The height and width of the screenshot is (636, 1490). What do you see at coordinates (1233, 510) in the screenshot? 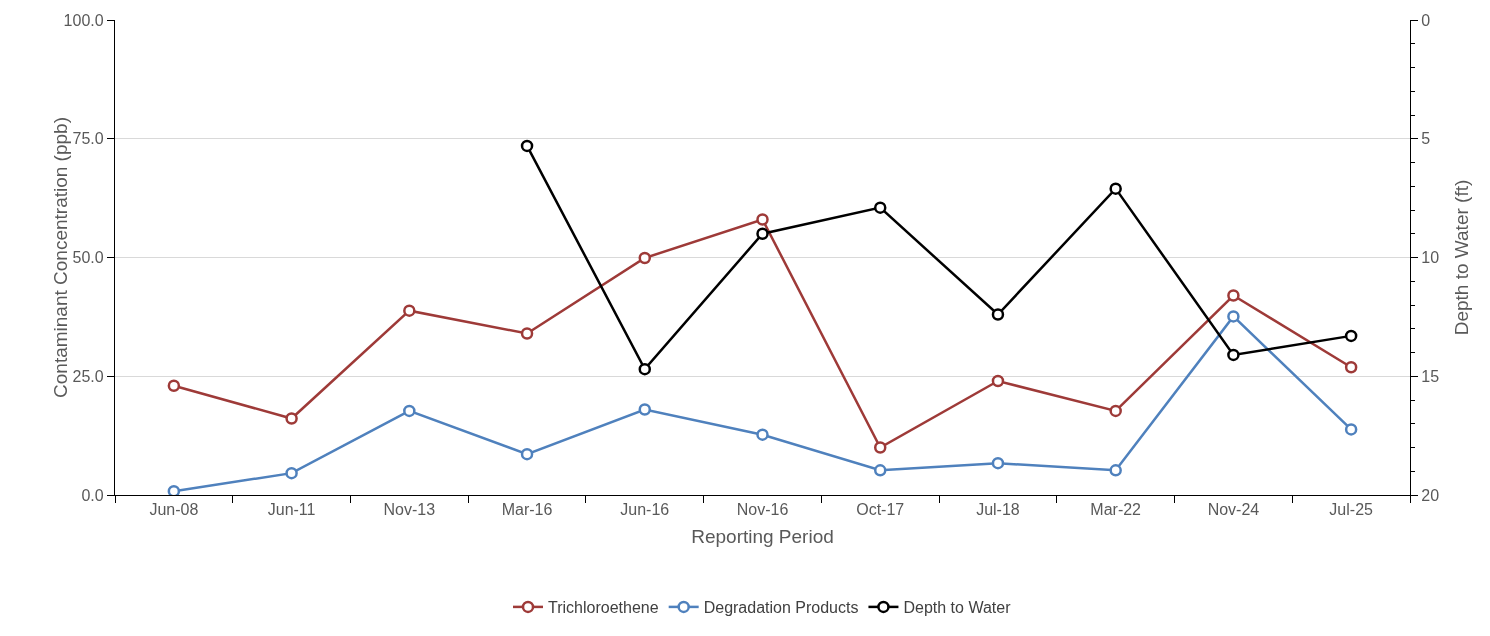
I see `x-tick-label: Nov-24` at bounding box center [1233, 510].